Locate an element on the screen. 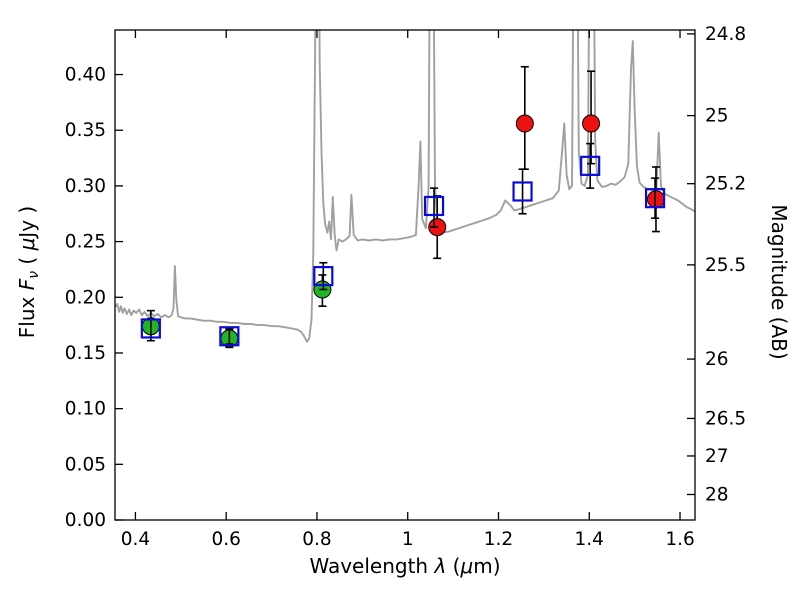  y-tick-right-label: 26.5 is located at coordinates (725, 418).